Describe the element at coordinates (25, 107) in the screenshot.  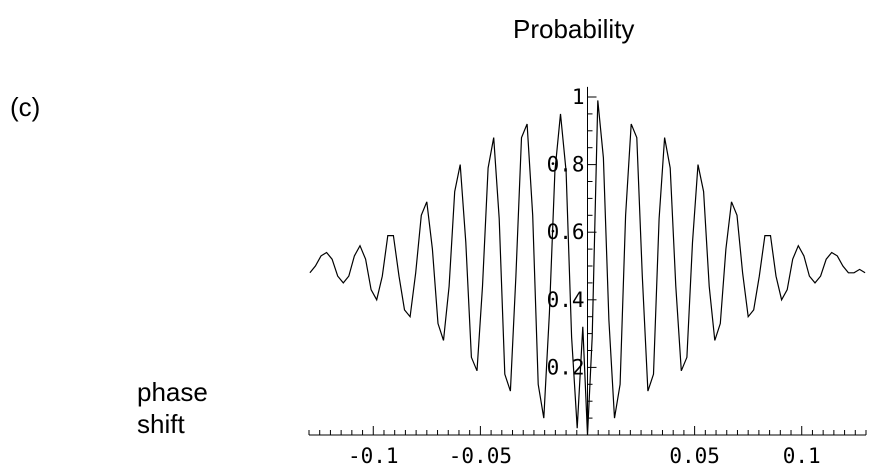
I see `panel-label: (c)` at that location.